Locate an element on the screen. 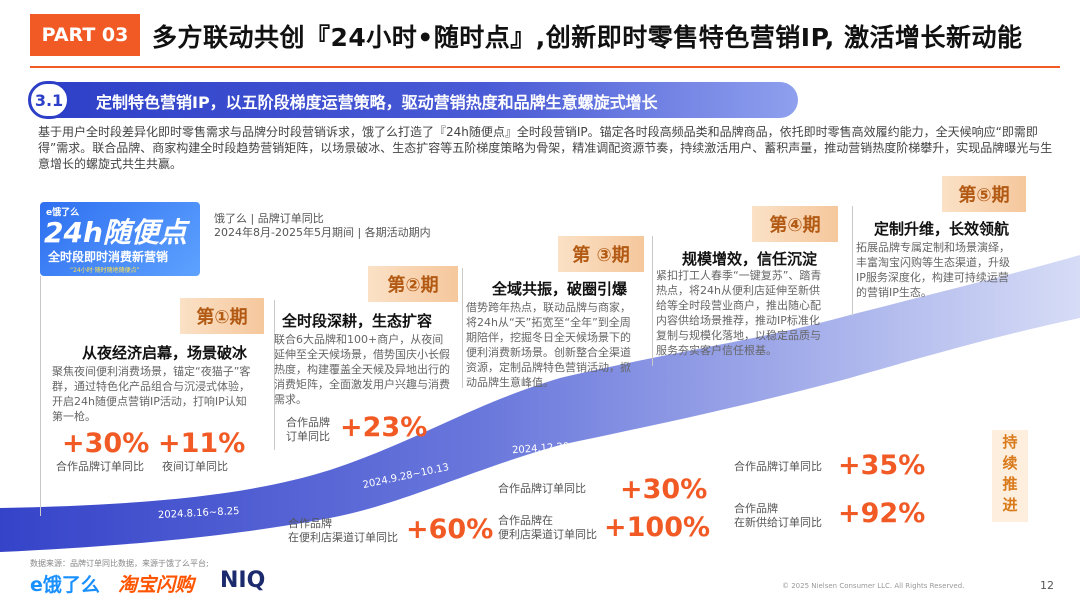  campaign-logo: e饿了么 24h随便点 全时段即时消费新营销 “24小时·随时随地随便点” is located at coordinates (120, 239).